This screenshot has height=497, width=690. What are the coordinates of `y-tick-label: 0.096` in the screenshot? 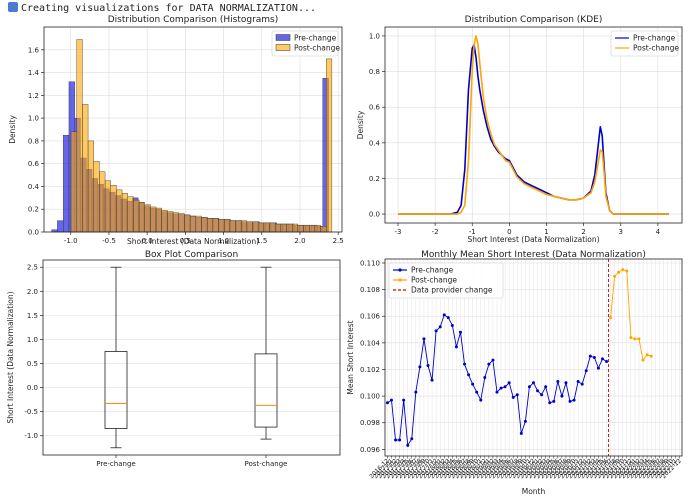 It's located at (370, 450).